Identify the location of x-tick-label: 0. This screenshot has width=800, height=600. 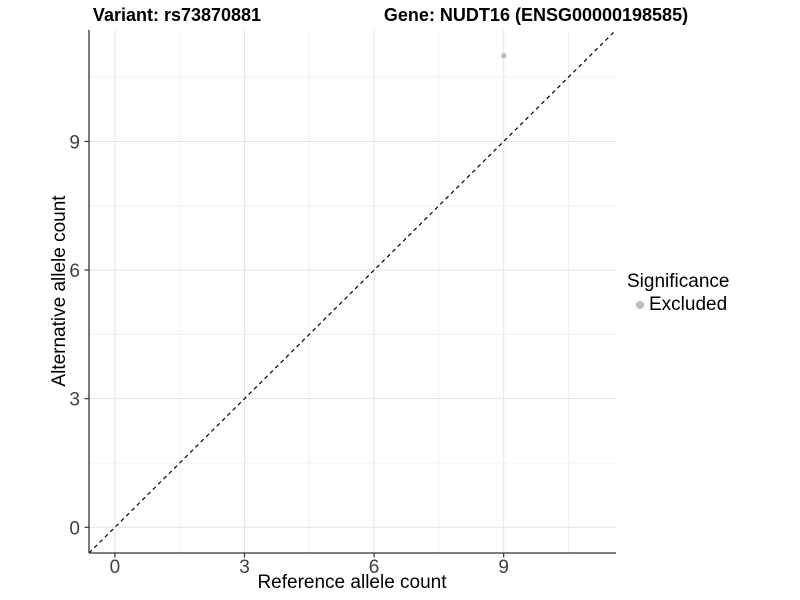
(115, 567).